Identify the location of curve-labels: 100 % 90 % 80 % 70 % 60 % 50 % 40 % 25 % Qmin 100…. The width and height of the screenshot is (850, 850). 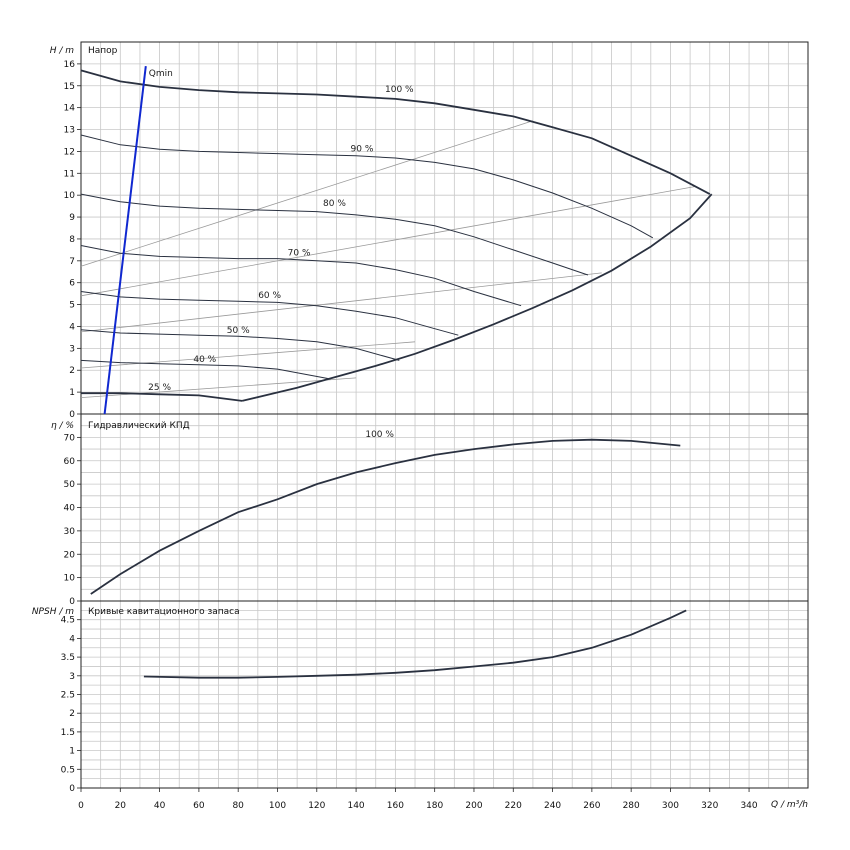
(281, 254).